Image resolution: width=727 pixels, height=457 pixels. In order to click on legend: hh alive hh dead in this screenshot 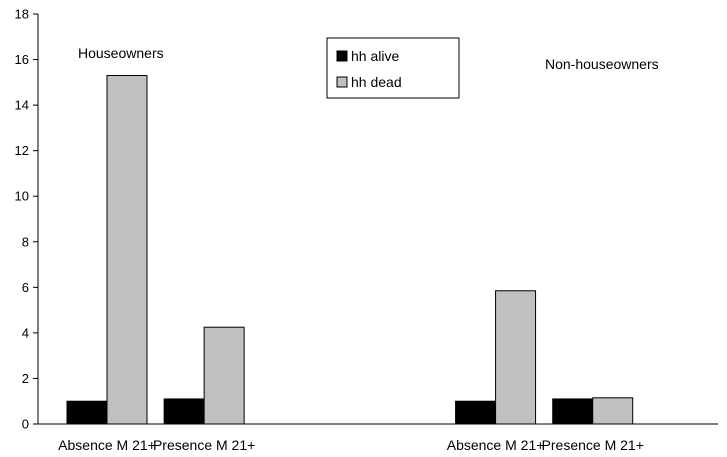, I will do `click(393, 68)`.